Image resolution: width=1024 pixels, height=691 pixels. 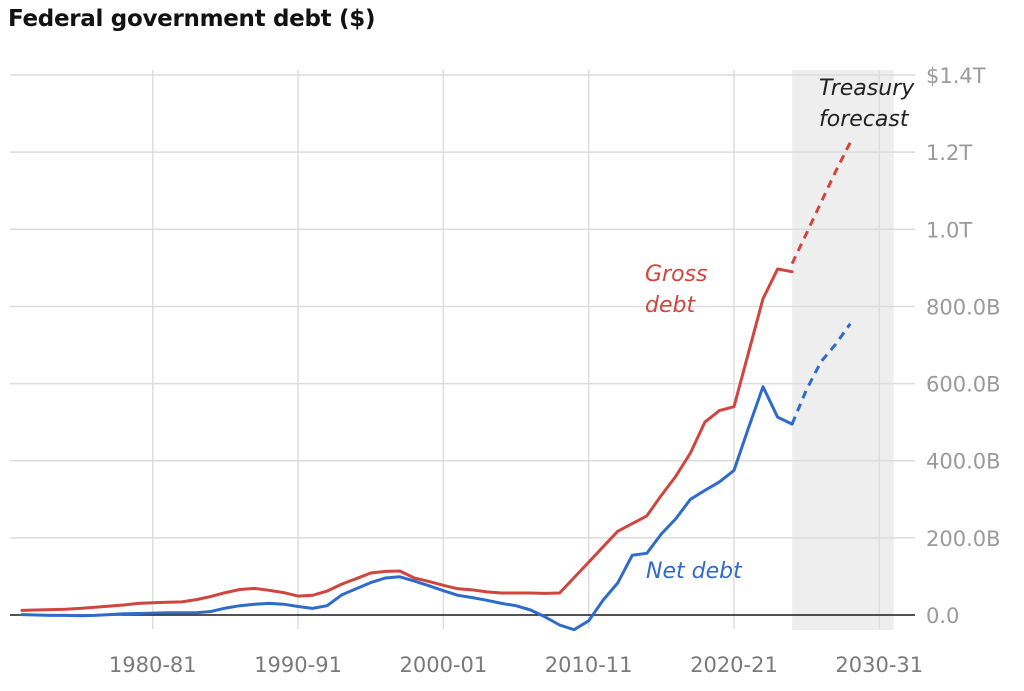 What do you see at coordinates (879, 665) in the screenshot?
I see `x-tick-label: 2030-31` at bounding box center [879, 665].